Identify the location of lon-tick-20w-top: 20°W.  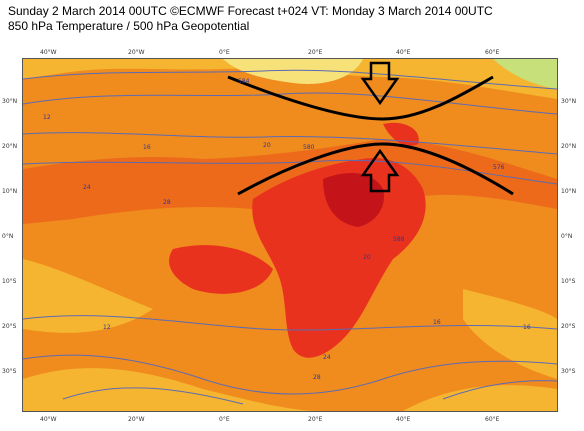
(136, 52).